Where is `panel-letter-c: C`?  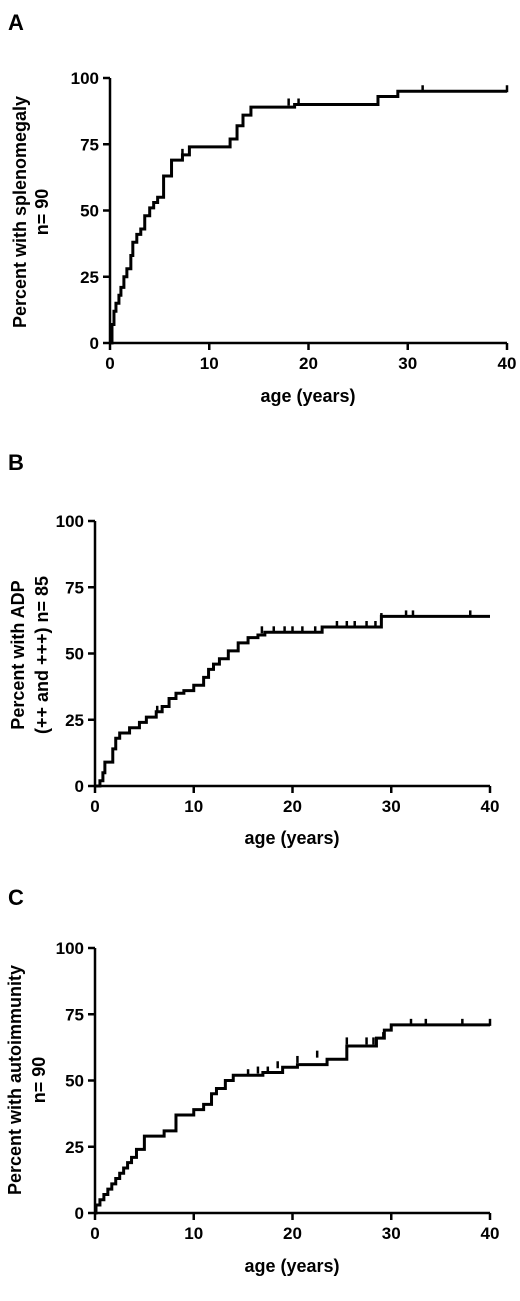 panel-letter-c: C is located at coordinates (16, 897).